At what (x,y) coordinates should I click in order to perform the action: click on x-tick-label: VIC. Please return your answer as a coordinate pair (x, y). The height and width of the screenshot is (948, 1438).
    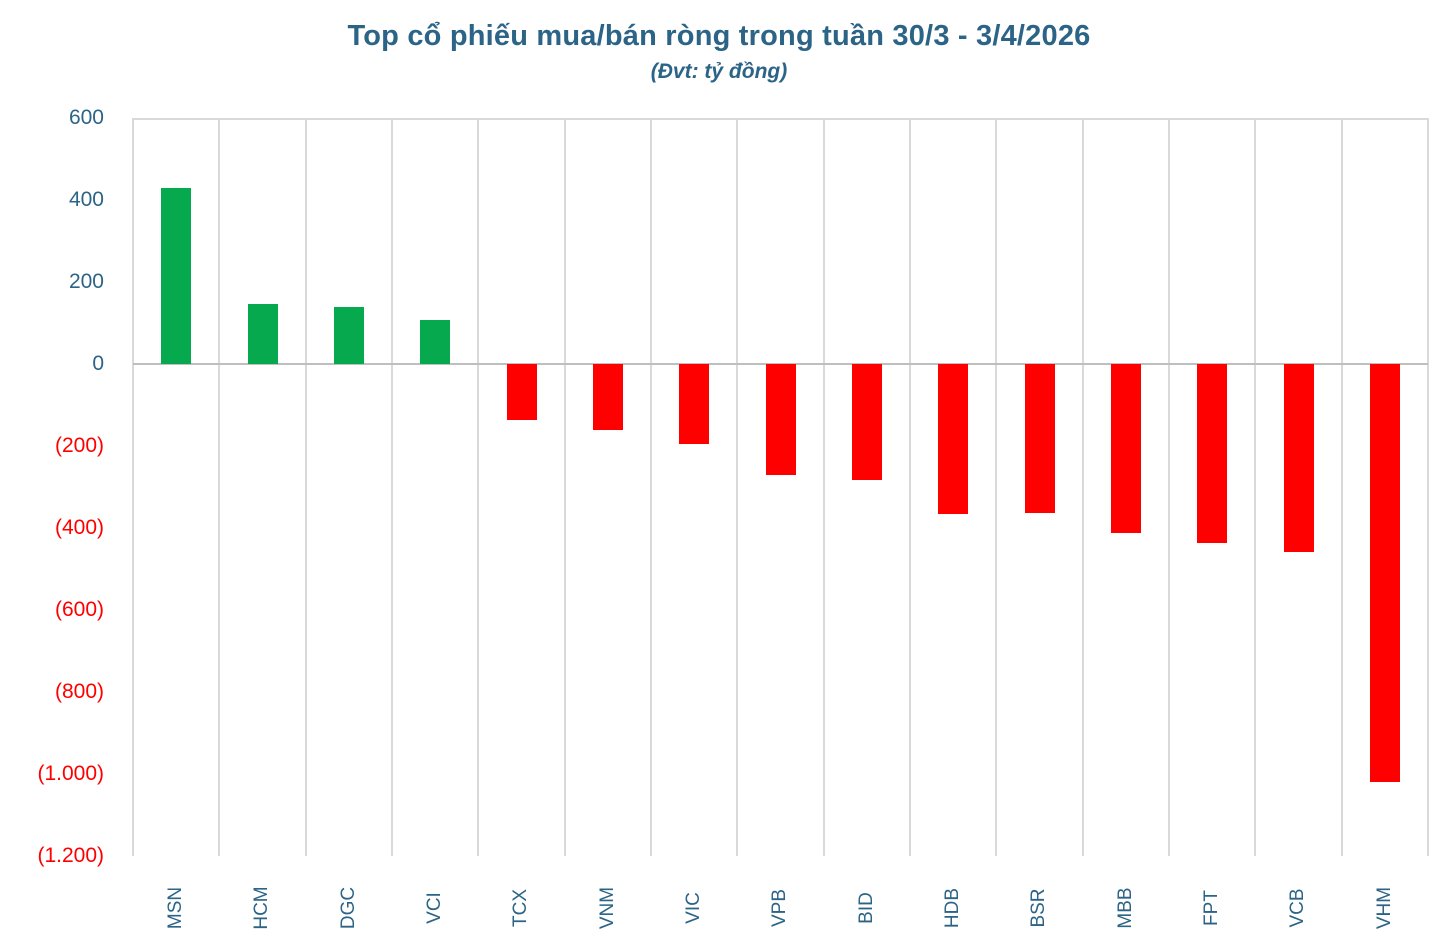
    Looking at the image, I should click on (694, 908).